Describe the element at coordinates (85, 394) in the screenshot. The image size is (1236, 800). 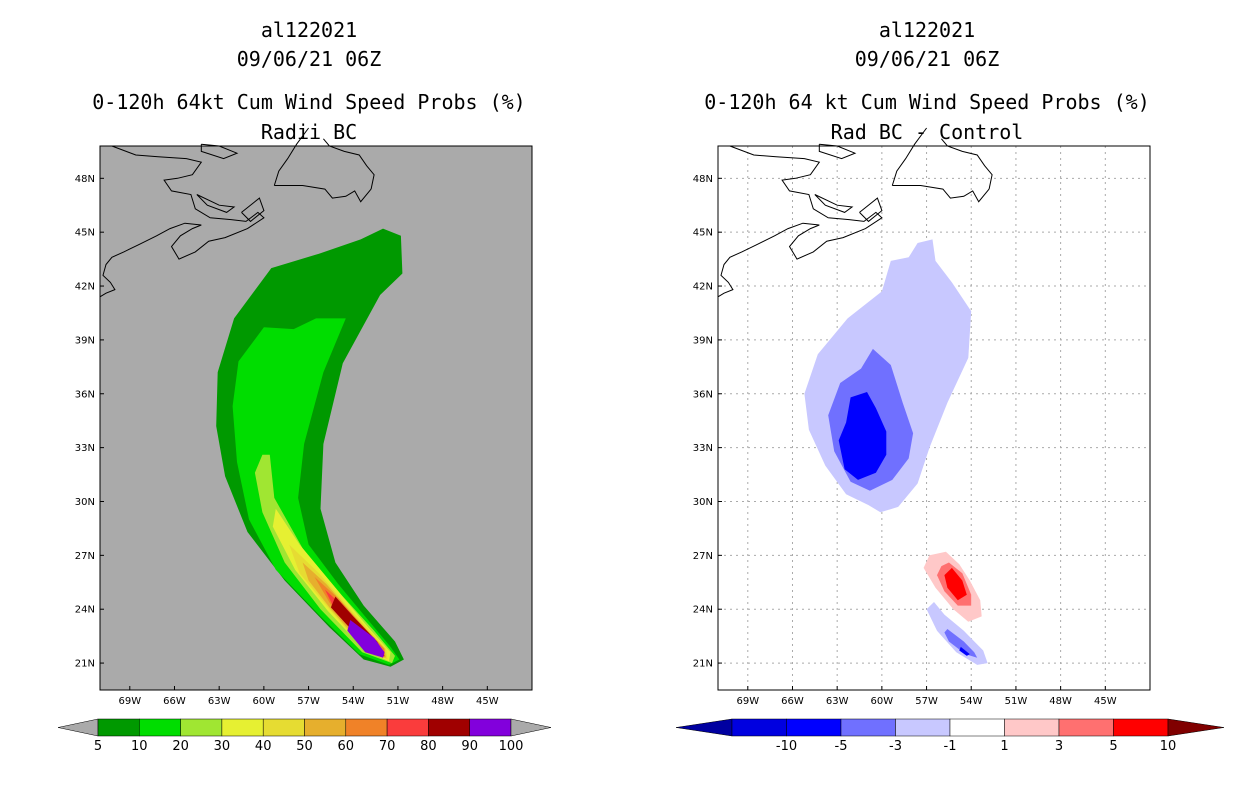
I see `left-ytick-label-5: 36N` at that location.